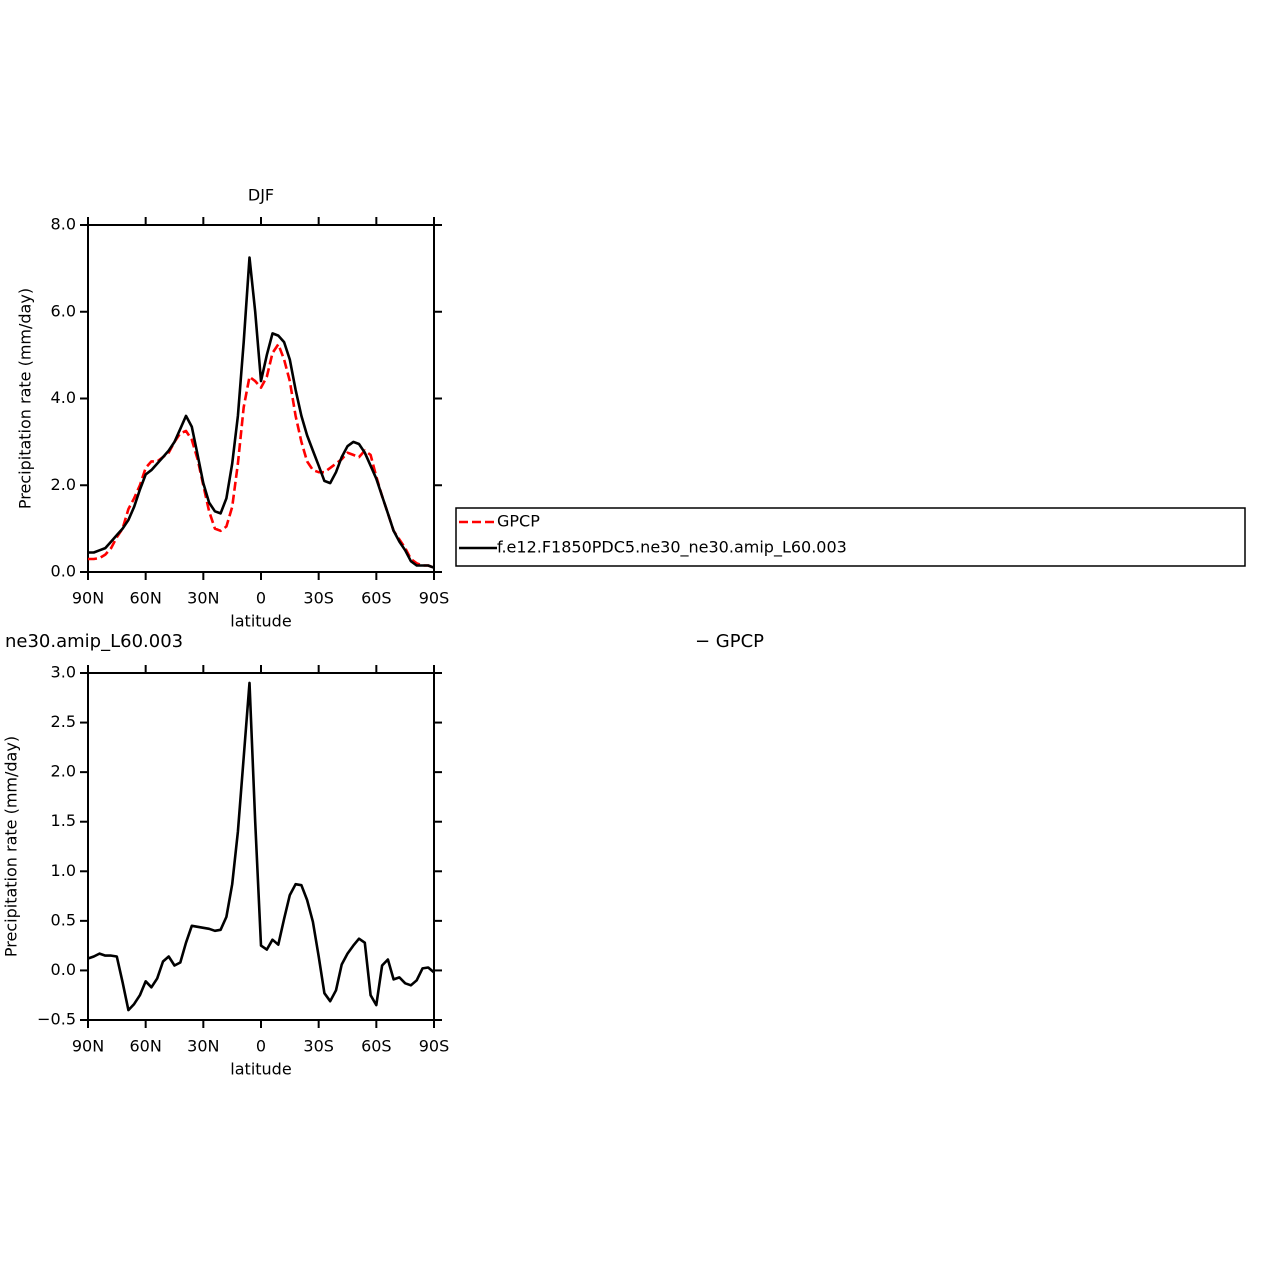  Describe the element at coordinates (850, 537) in the screenshot. I see `legend-box` at that location.